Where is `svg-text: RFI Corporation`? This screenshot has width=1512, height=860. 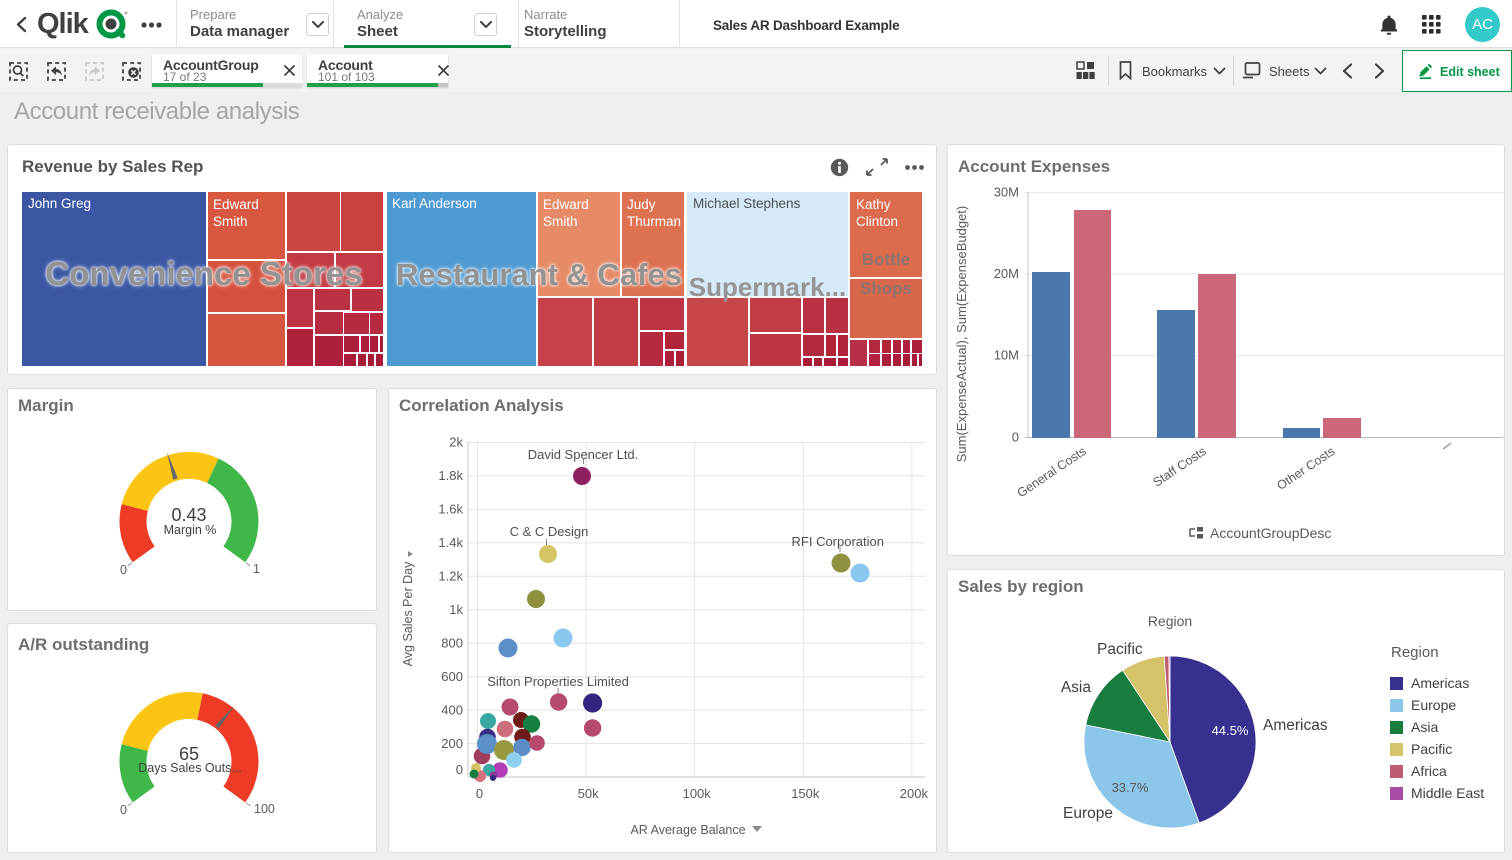
svg-text: RFI Corporation is located at coordinates (838, 541).